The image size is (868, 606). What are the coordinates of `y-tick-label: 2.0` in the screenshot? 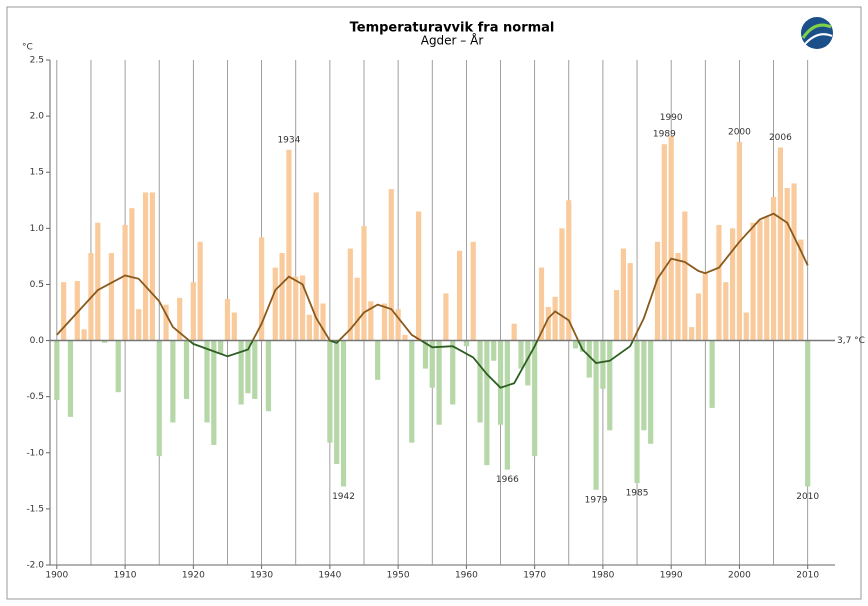 It's located at (37, 117).